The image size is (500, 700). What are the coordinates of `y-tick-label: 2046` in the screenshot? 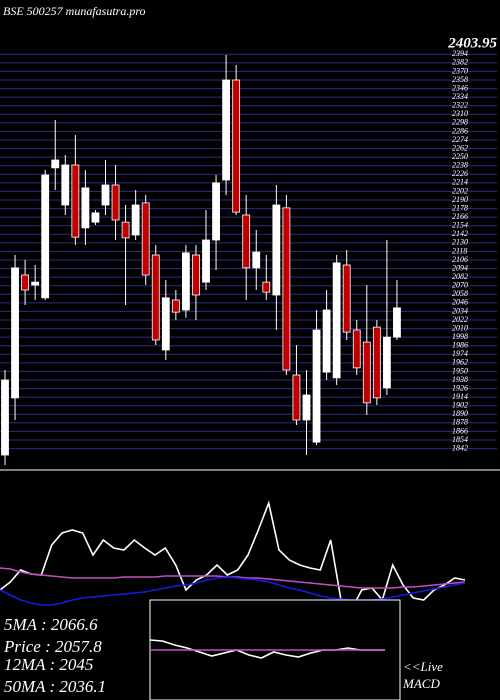 It's located at (460, 302).